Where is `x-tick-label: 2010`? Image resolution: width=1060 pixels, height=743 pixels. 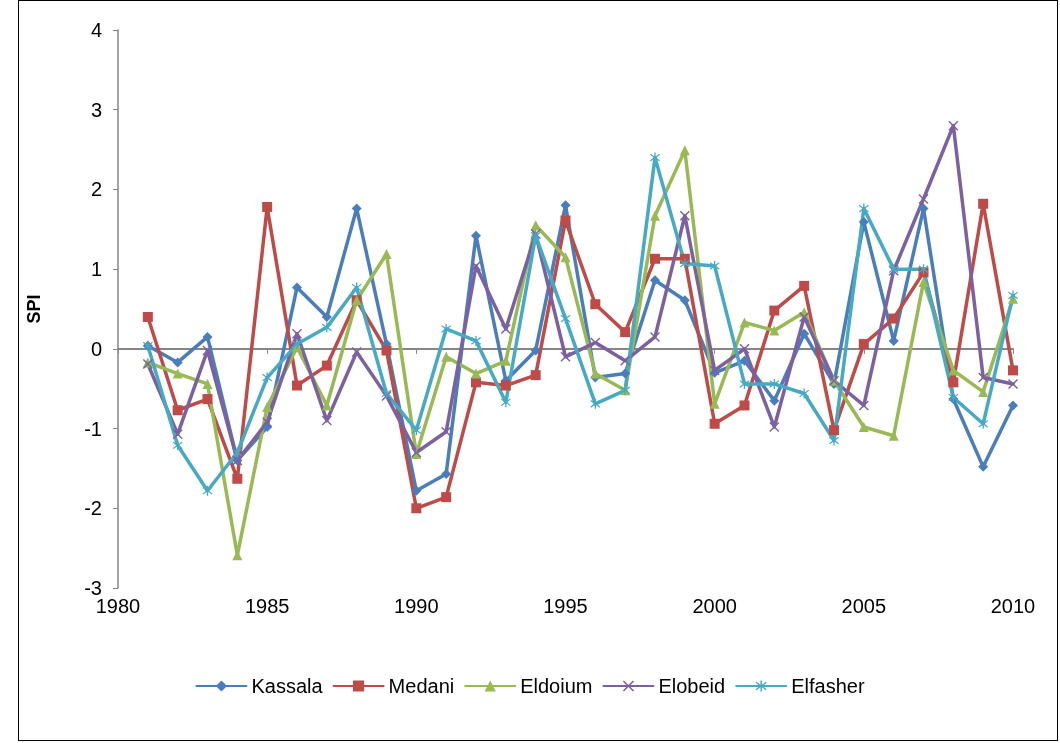
x-tick-label: 2010 is located at coordinates (1013, 606).